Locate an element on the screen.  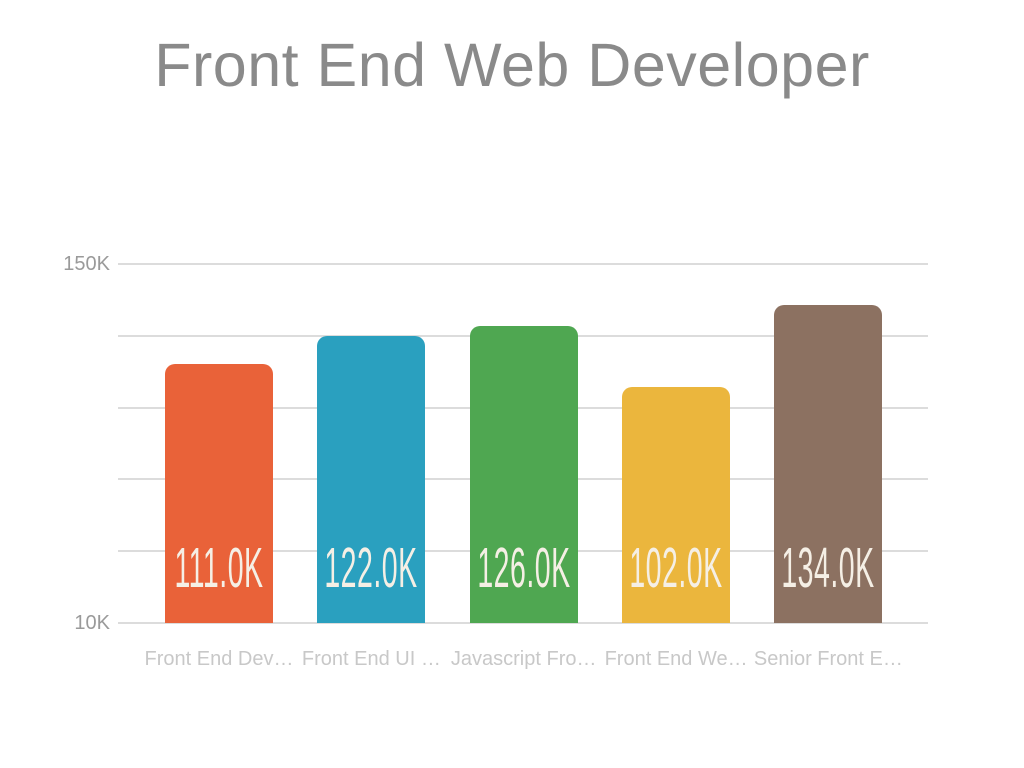
chart-bar: 122.0K is located at coordinates (371, 479).